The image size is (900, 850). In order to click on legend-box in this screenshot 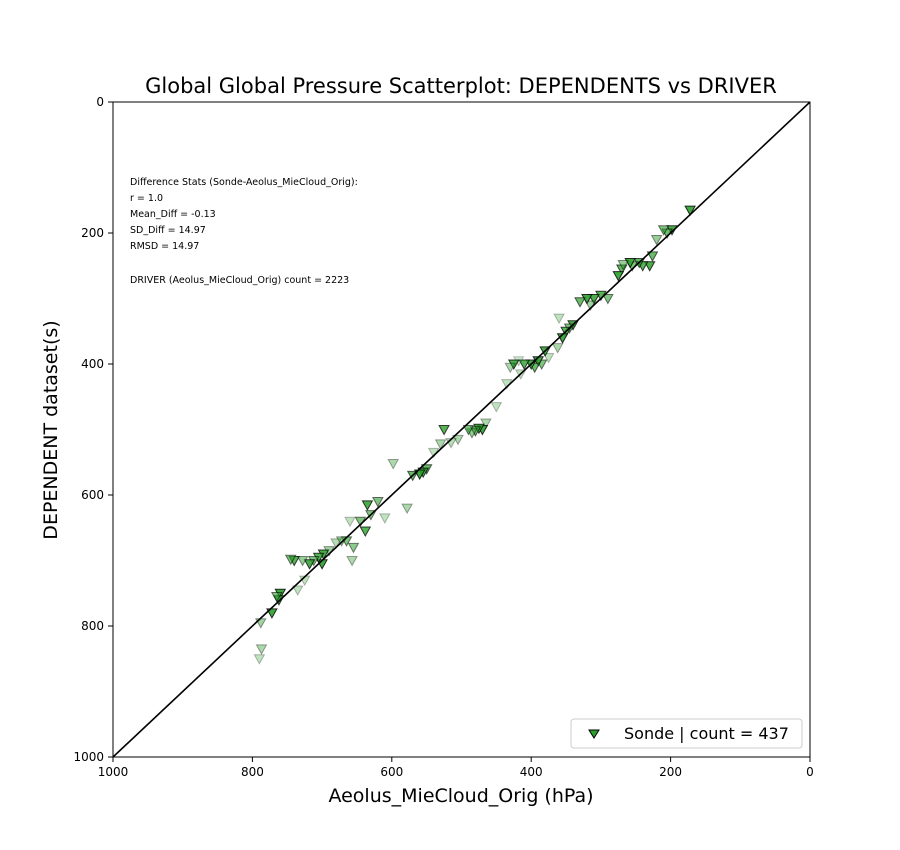, I will do `click(686, 733)`.